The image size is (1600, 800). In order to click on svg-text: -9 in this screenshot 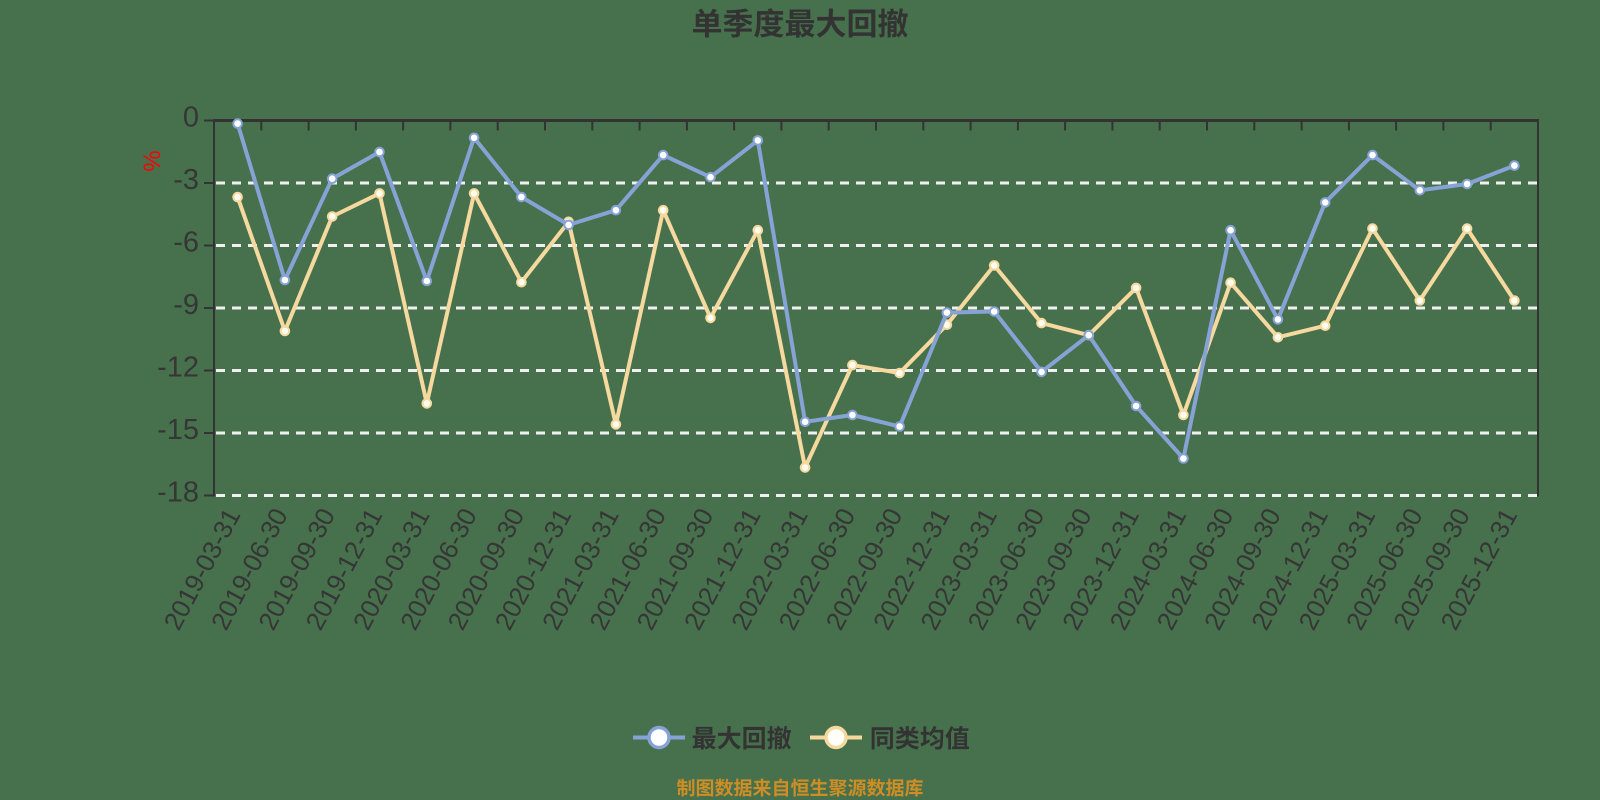, I will do `click(186, 305)`.